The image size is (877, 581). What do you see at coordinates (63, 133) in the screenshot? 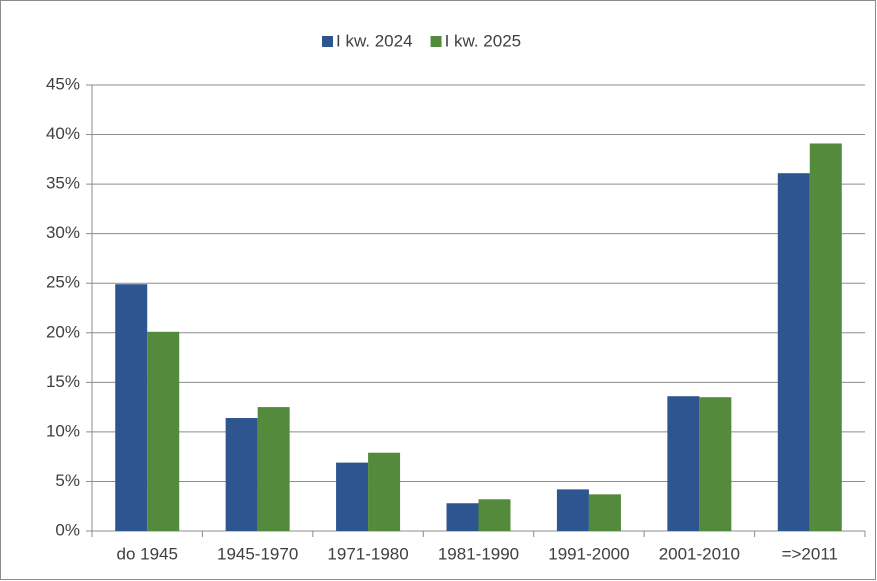
I see `y-tick-label: 40%` at bounding box center [63, 133].